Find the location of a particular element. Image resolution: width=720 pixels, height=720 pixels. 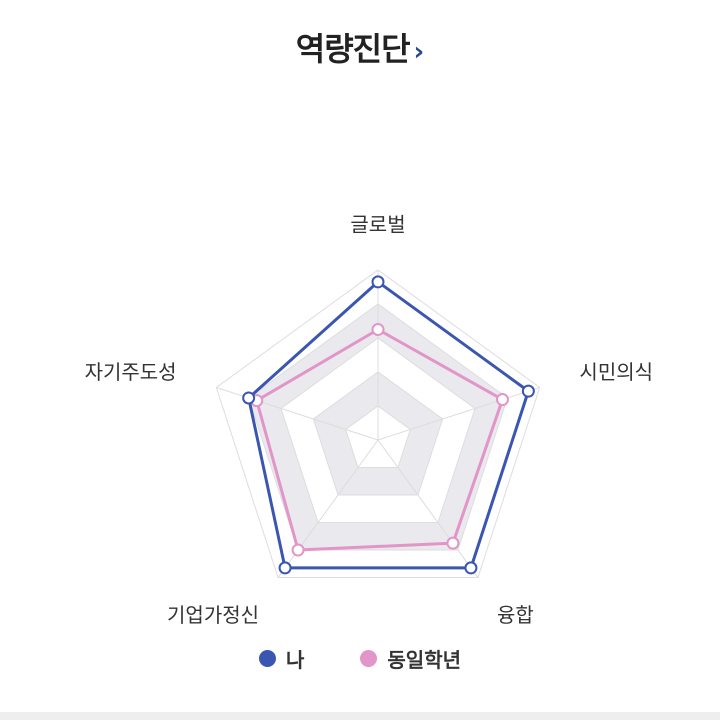

legend: 나 동일학년 is located at coordinates (360, 658).